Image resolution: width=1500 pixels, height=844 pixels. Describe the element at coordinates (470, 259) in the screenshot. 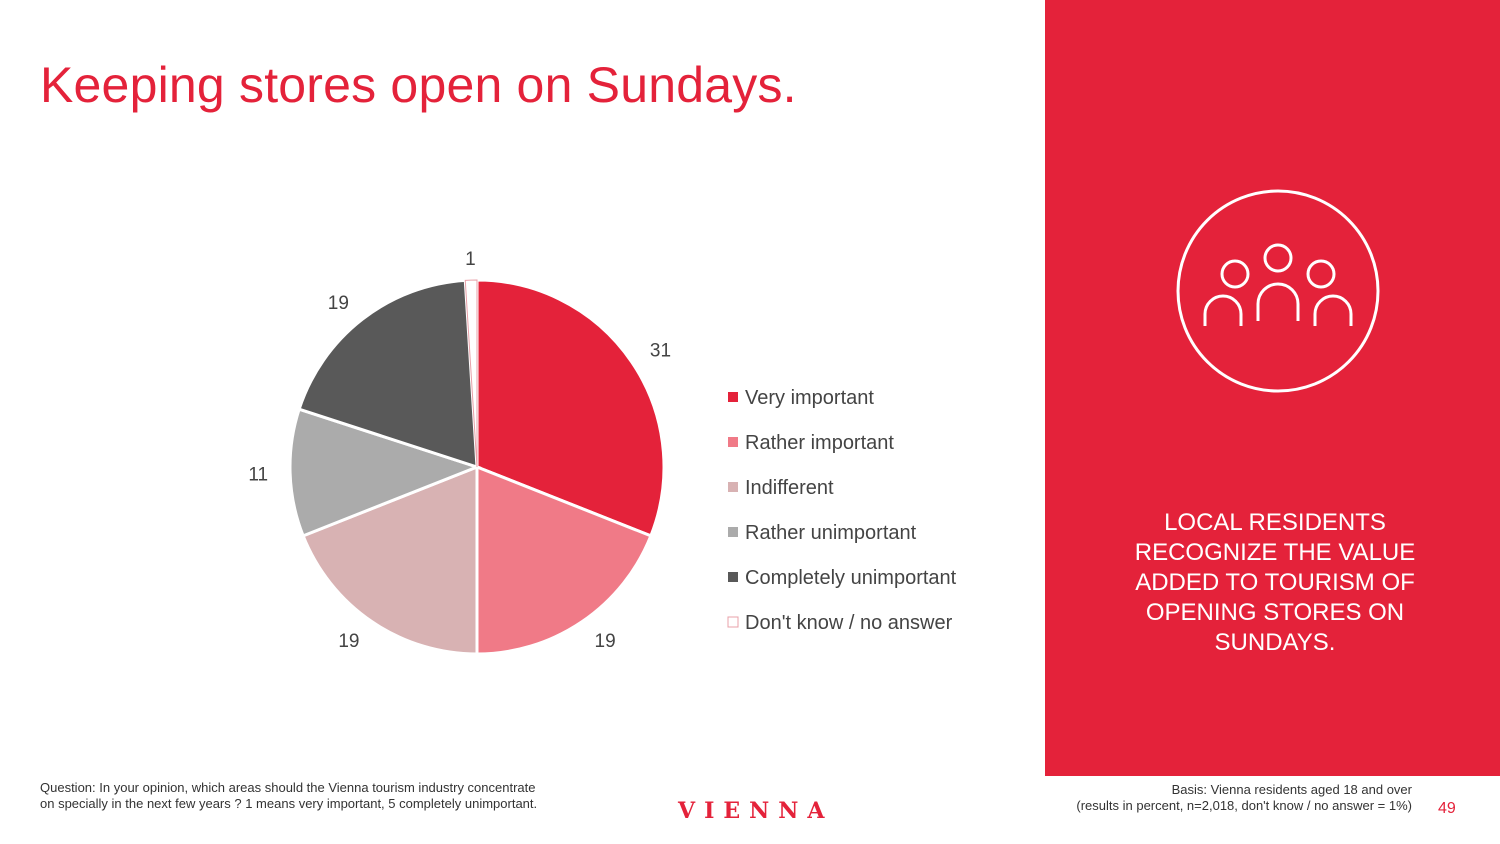

I see `data-label-don-t-know-no-answer: 1` at that location.